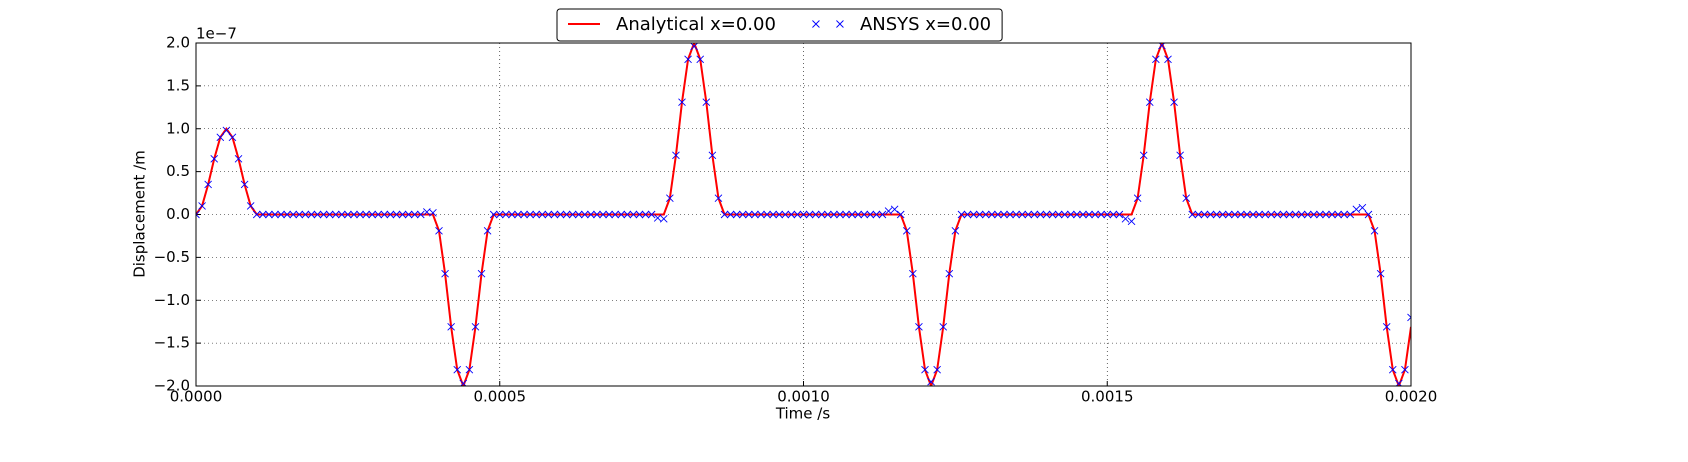 Image resolution: width=1688 pixels, height=462 pixels. Describe the element at coordinates (696, 24) in the screenshot. I see `legend-label: Analytical x=0.00` at that location.